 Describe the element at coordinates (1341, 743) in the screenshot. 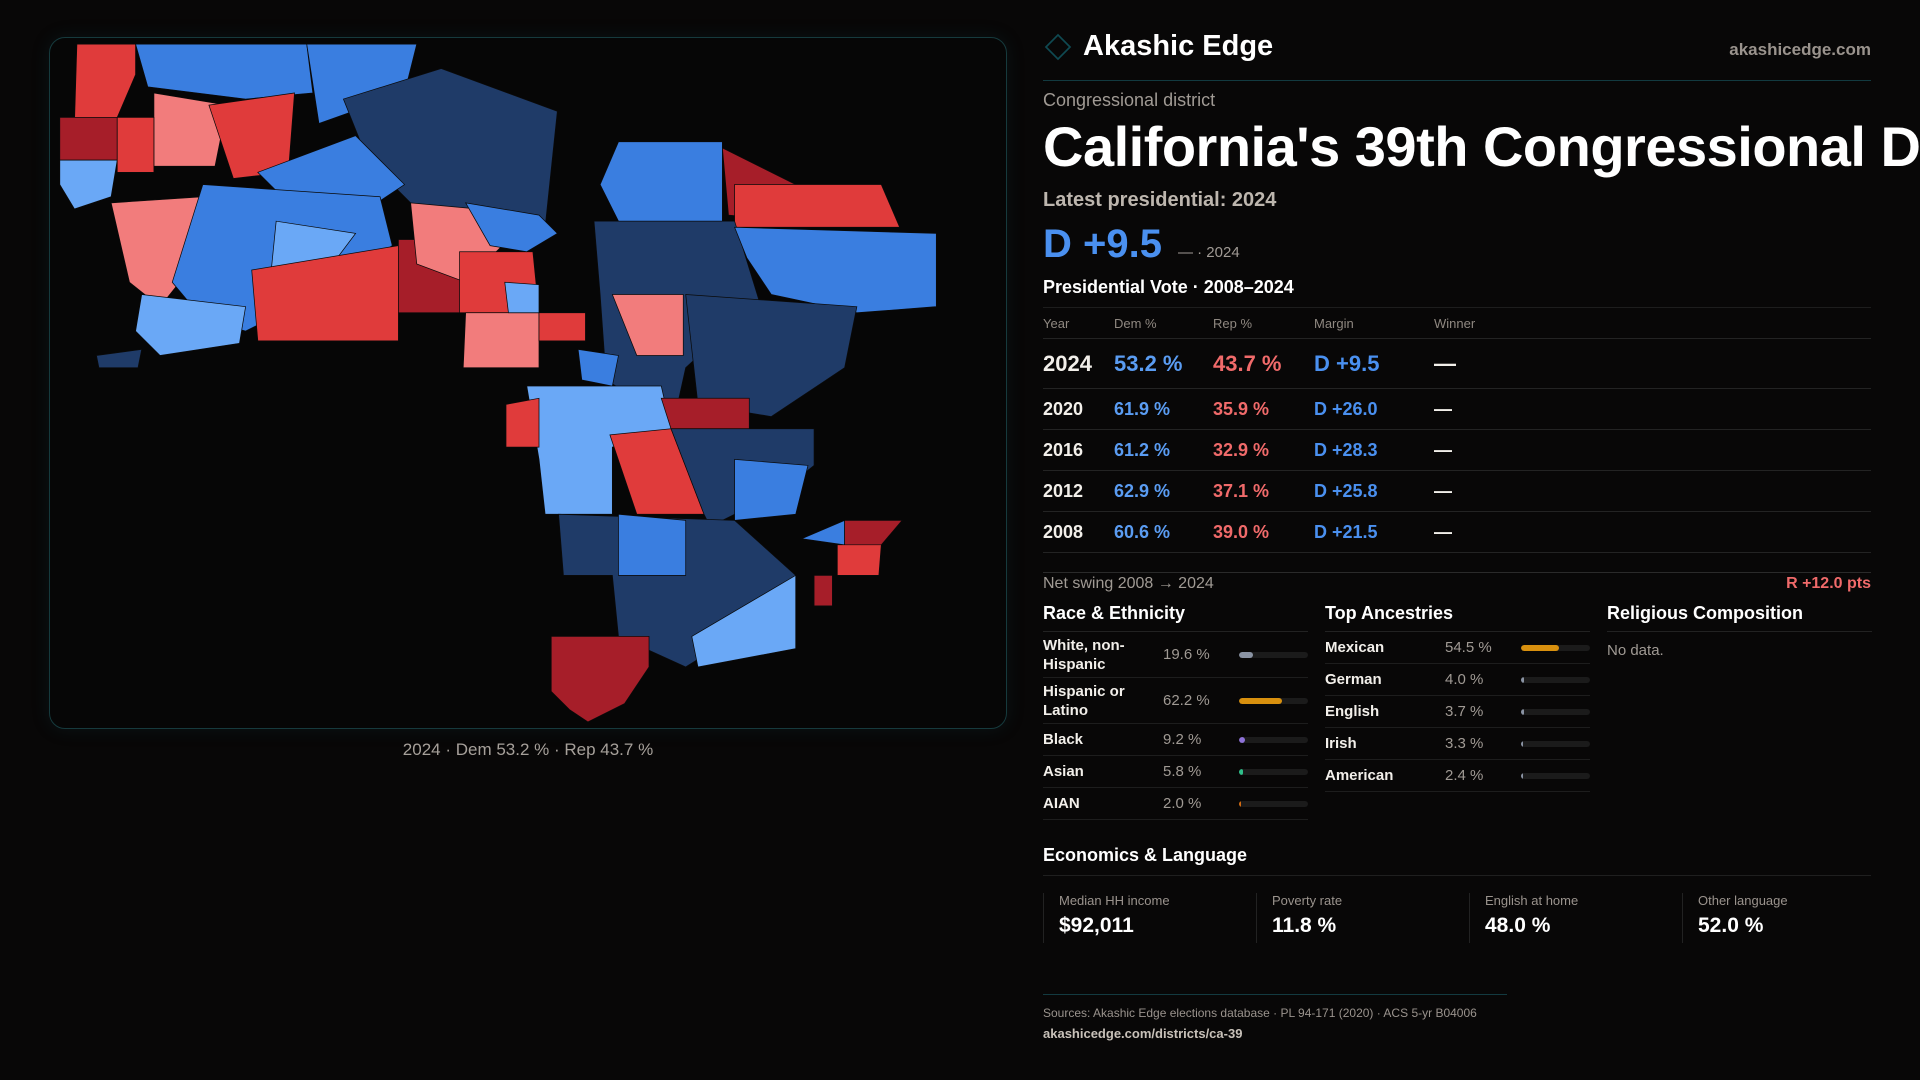

I see `item-label: Irish` at that location.